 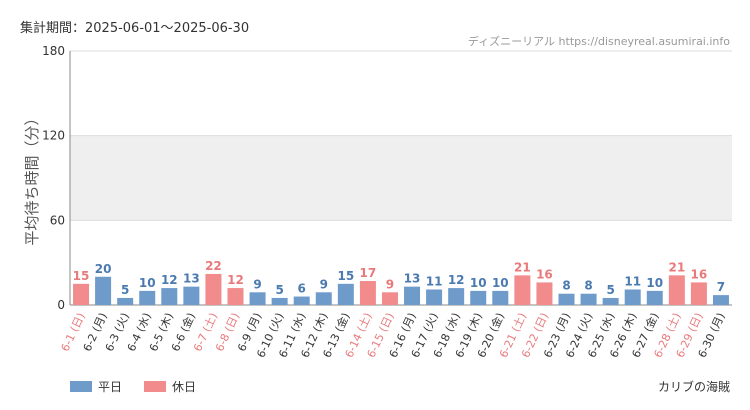 I want to click on data-label: 20, so click(x=103, y=269).